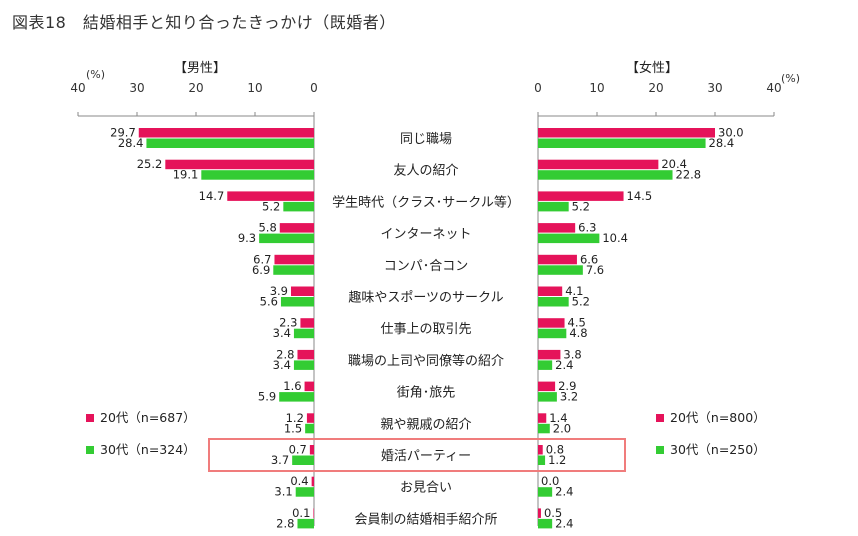 This screenshot has width=858, height=536. Describe the element at coordinates (90, 418) in the screenshot. I see `male-legend-20s-swatch` at that location.